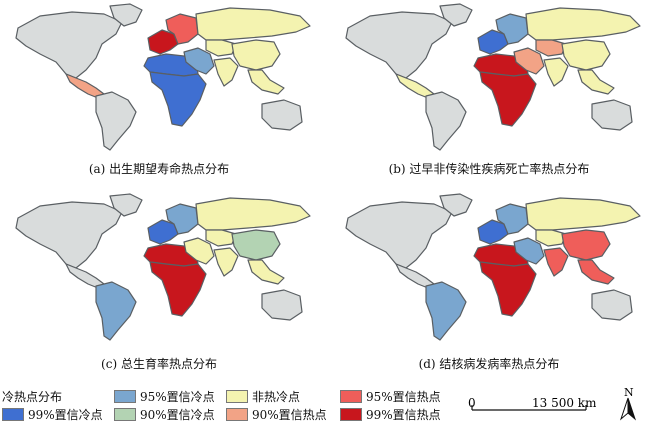 The width and height of the screenshot is (650, 428). Describe the element at coordinates (403, 415) in the screenshot. I see `legend-label: 99%置信热点` at that location.